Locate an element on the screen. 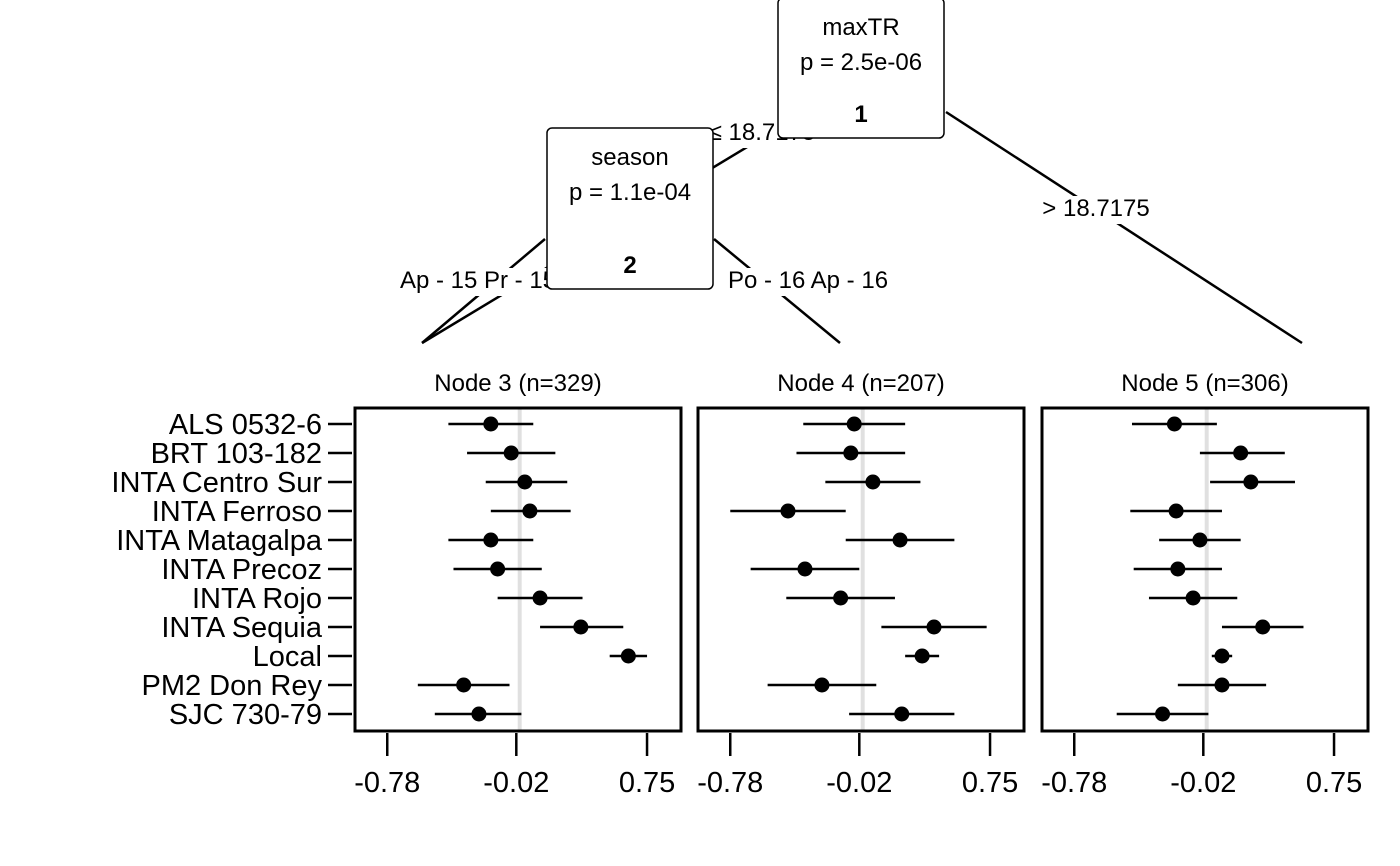 The width and height of the screenshot is (1400, 866). panel-node-3: Node 3 (n=329) -0.78 -0.02 0.75 is located at coordinates (518, 584).